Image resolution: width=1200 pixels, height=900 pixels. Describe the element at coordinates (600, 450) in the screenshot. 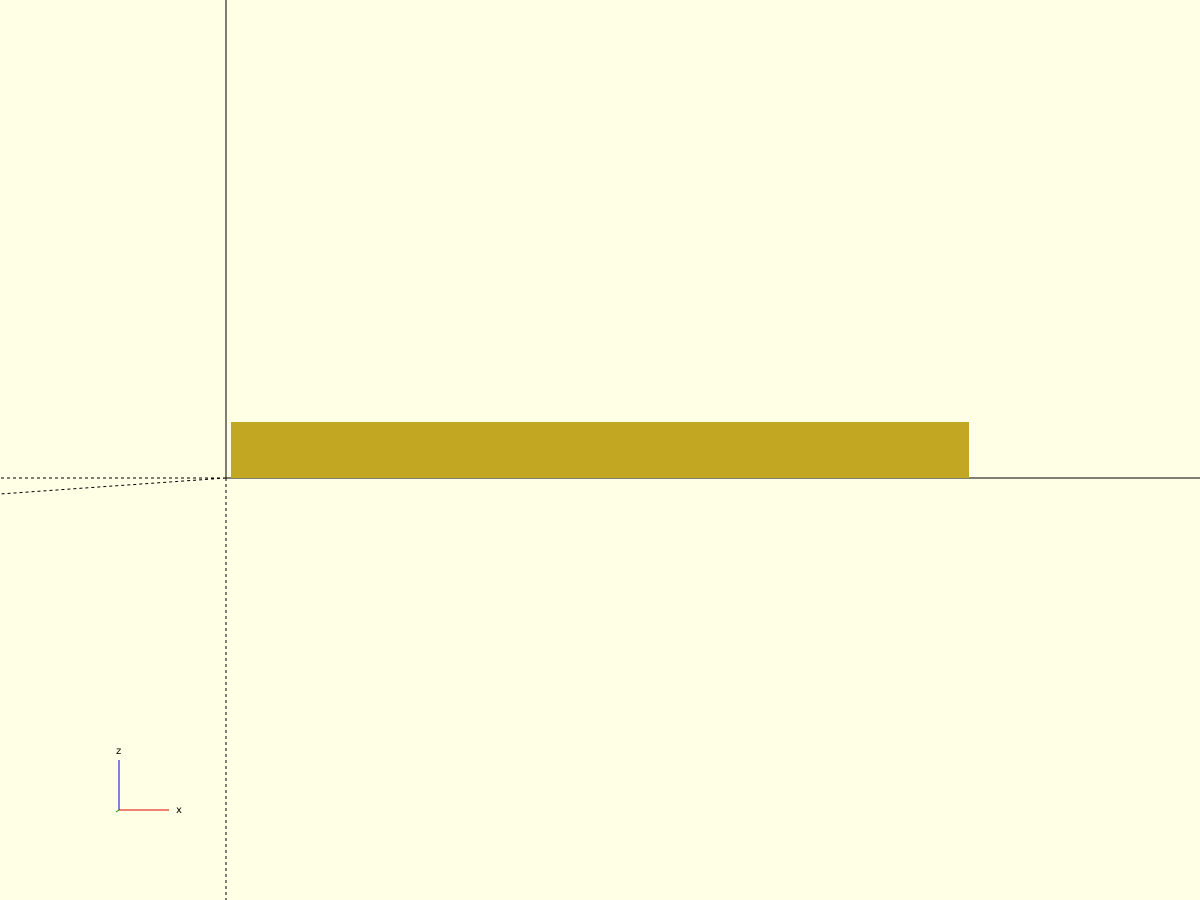

I see `cube-model` at that location.